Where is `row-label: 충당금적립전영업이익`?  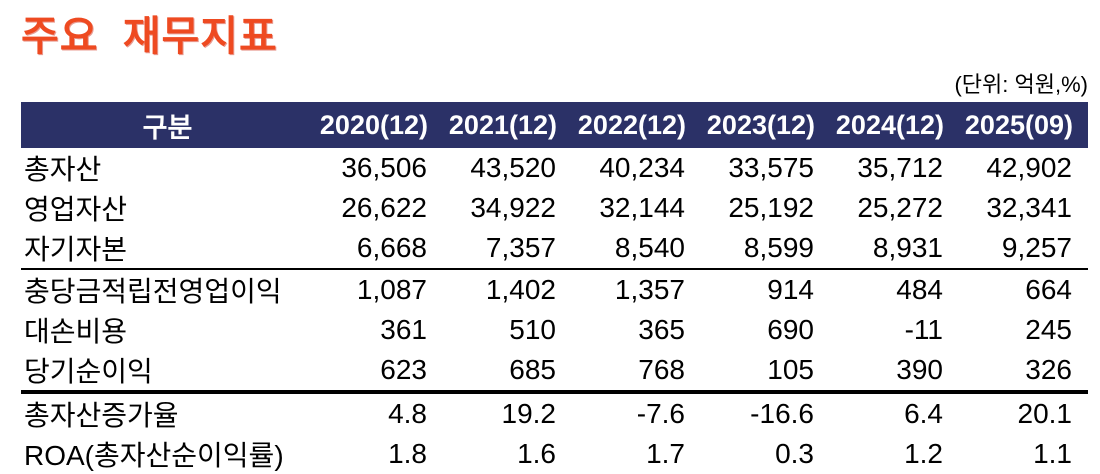 row-label: 충당금적립전영업이익 is located at coordinates (167, 289).